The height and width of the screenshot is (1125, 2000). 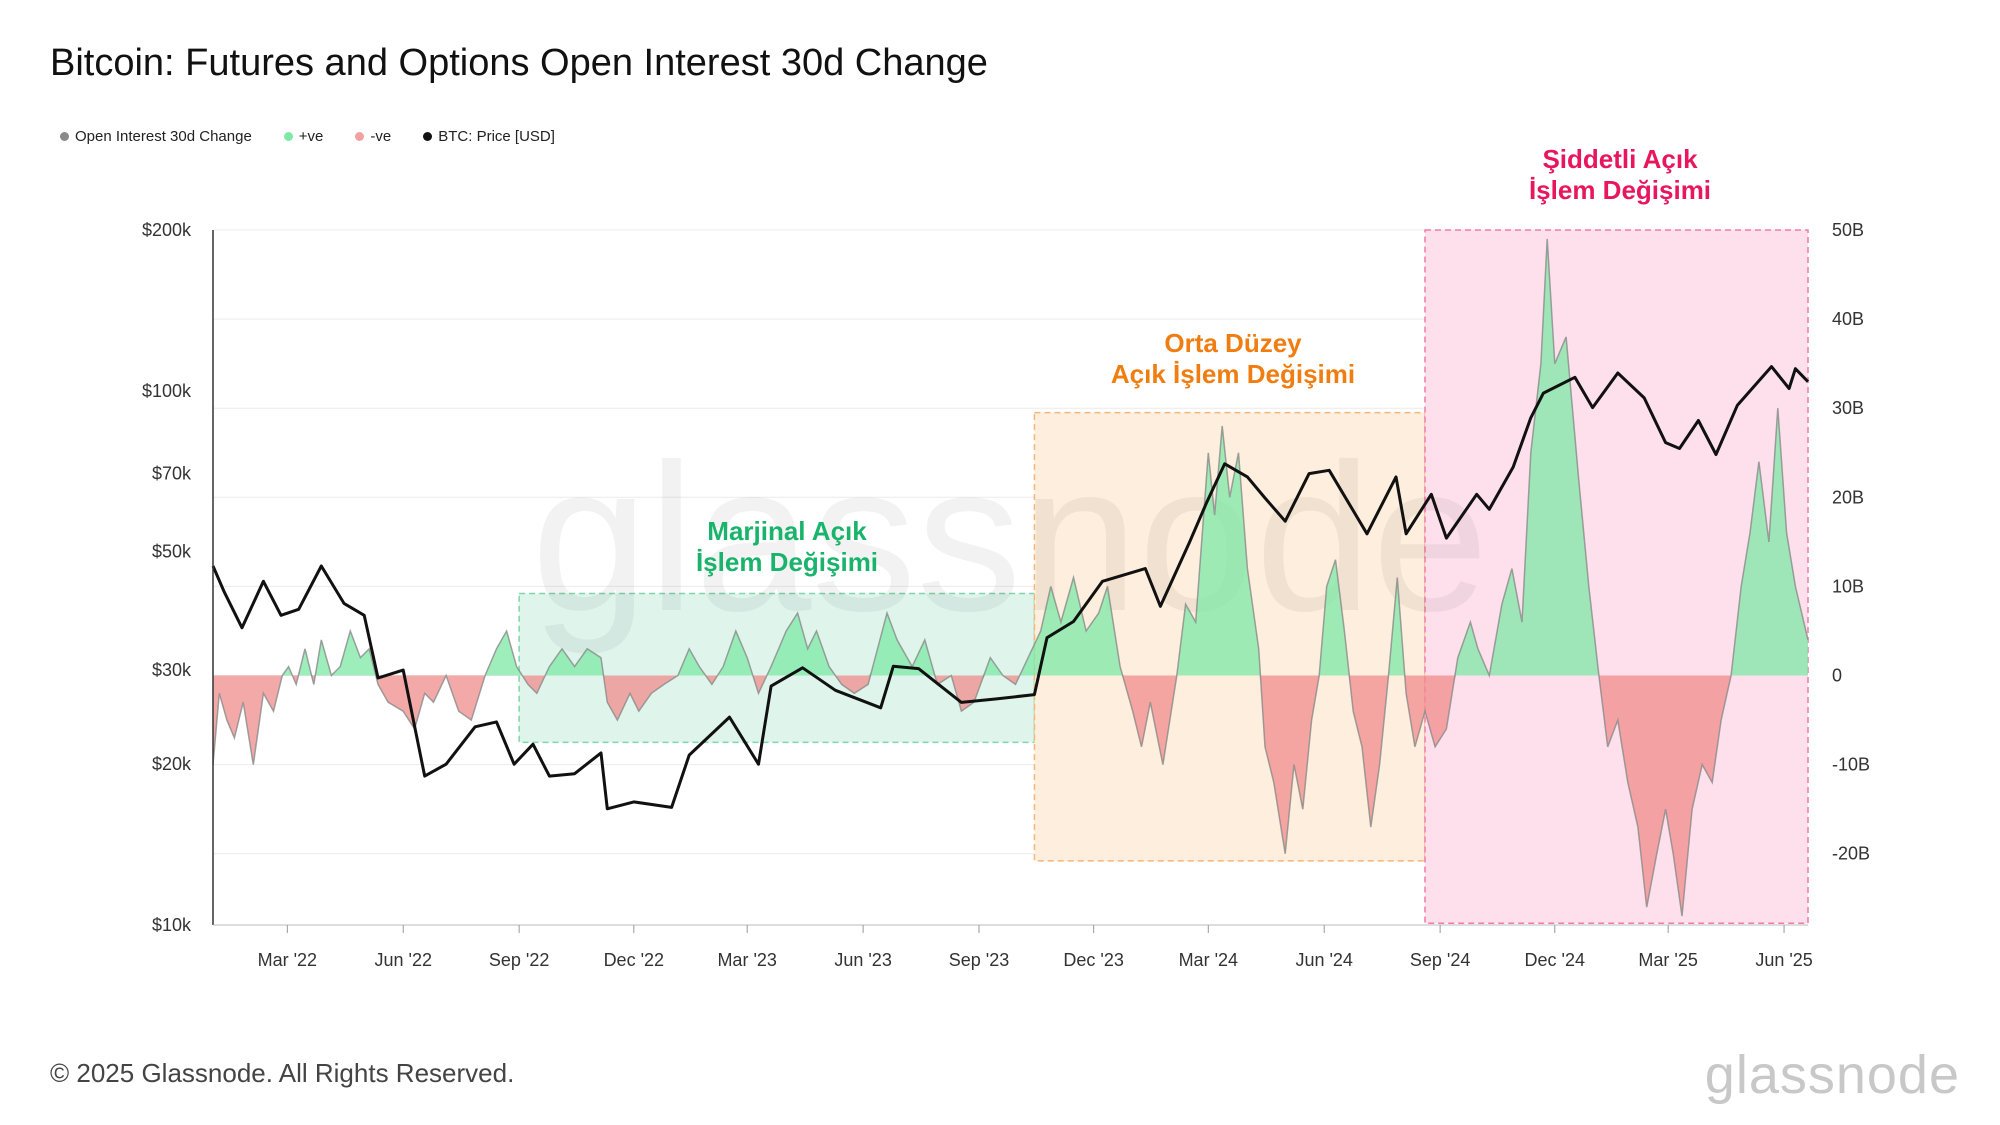 What do you see at coordinates (287, 960) in the screenshot?
I see `x-tick-label: Mar '22` at bounding box center [287, 960].